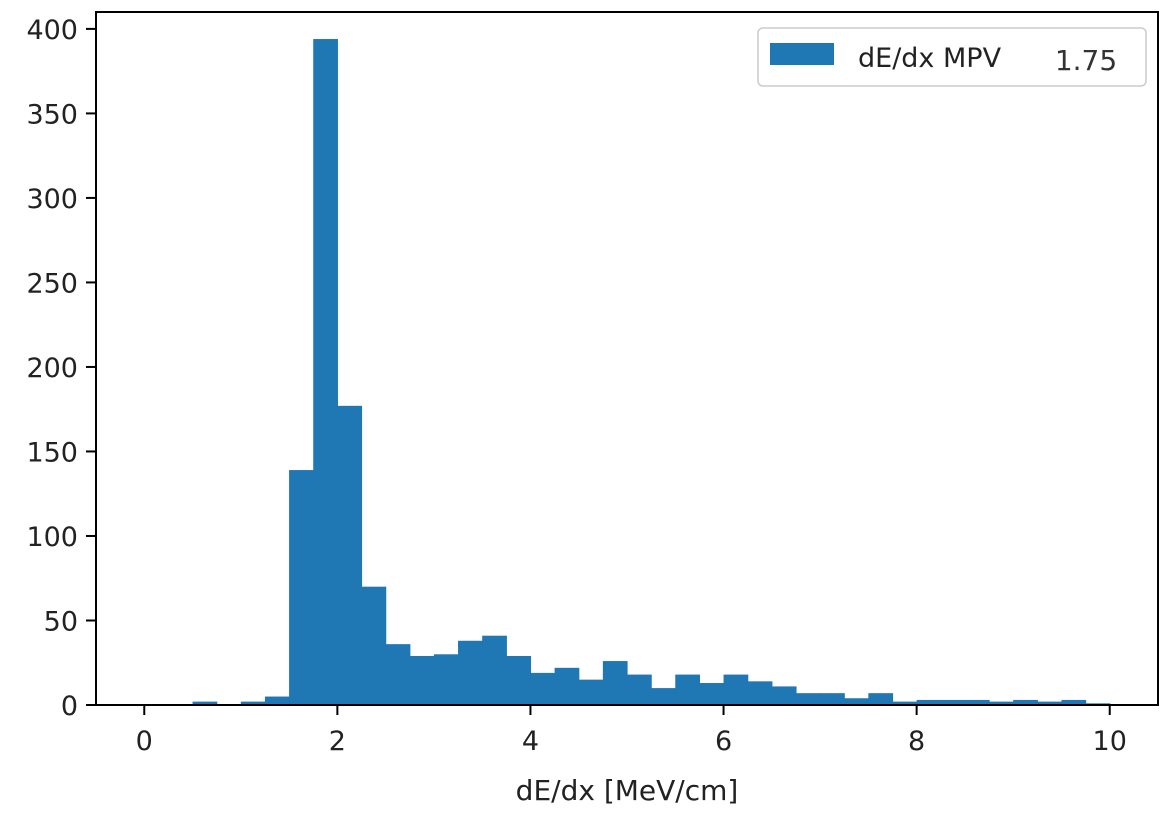  I want to click on x-tick-label: 4, so click(530, 741).